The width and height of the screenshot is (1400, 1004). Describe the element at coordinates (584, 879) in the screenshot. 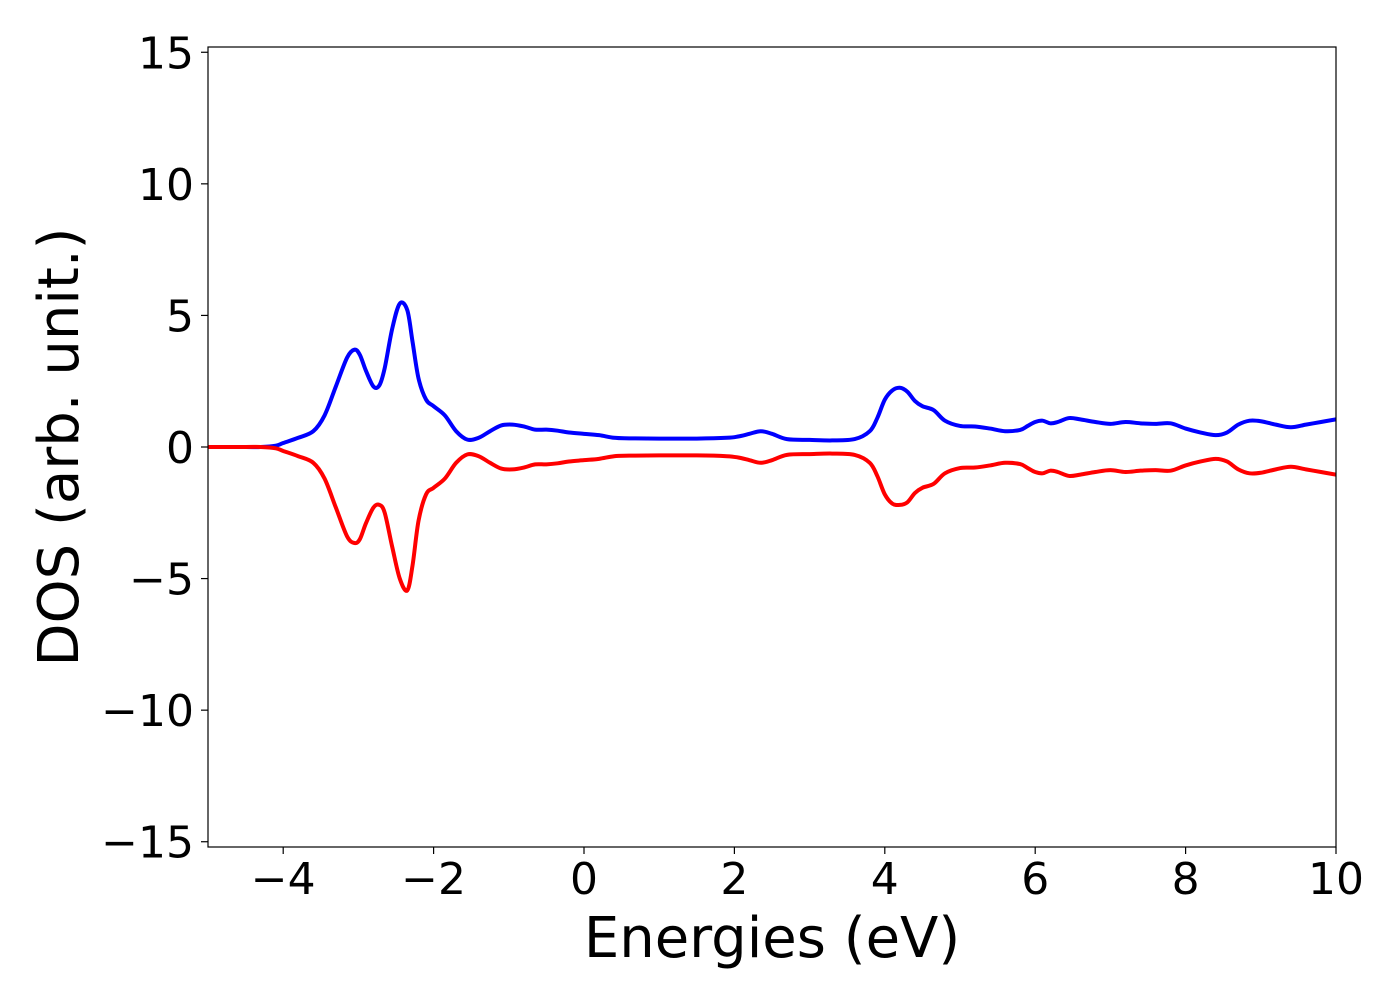

I see `x-tick-label: 0` at that location.